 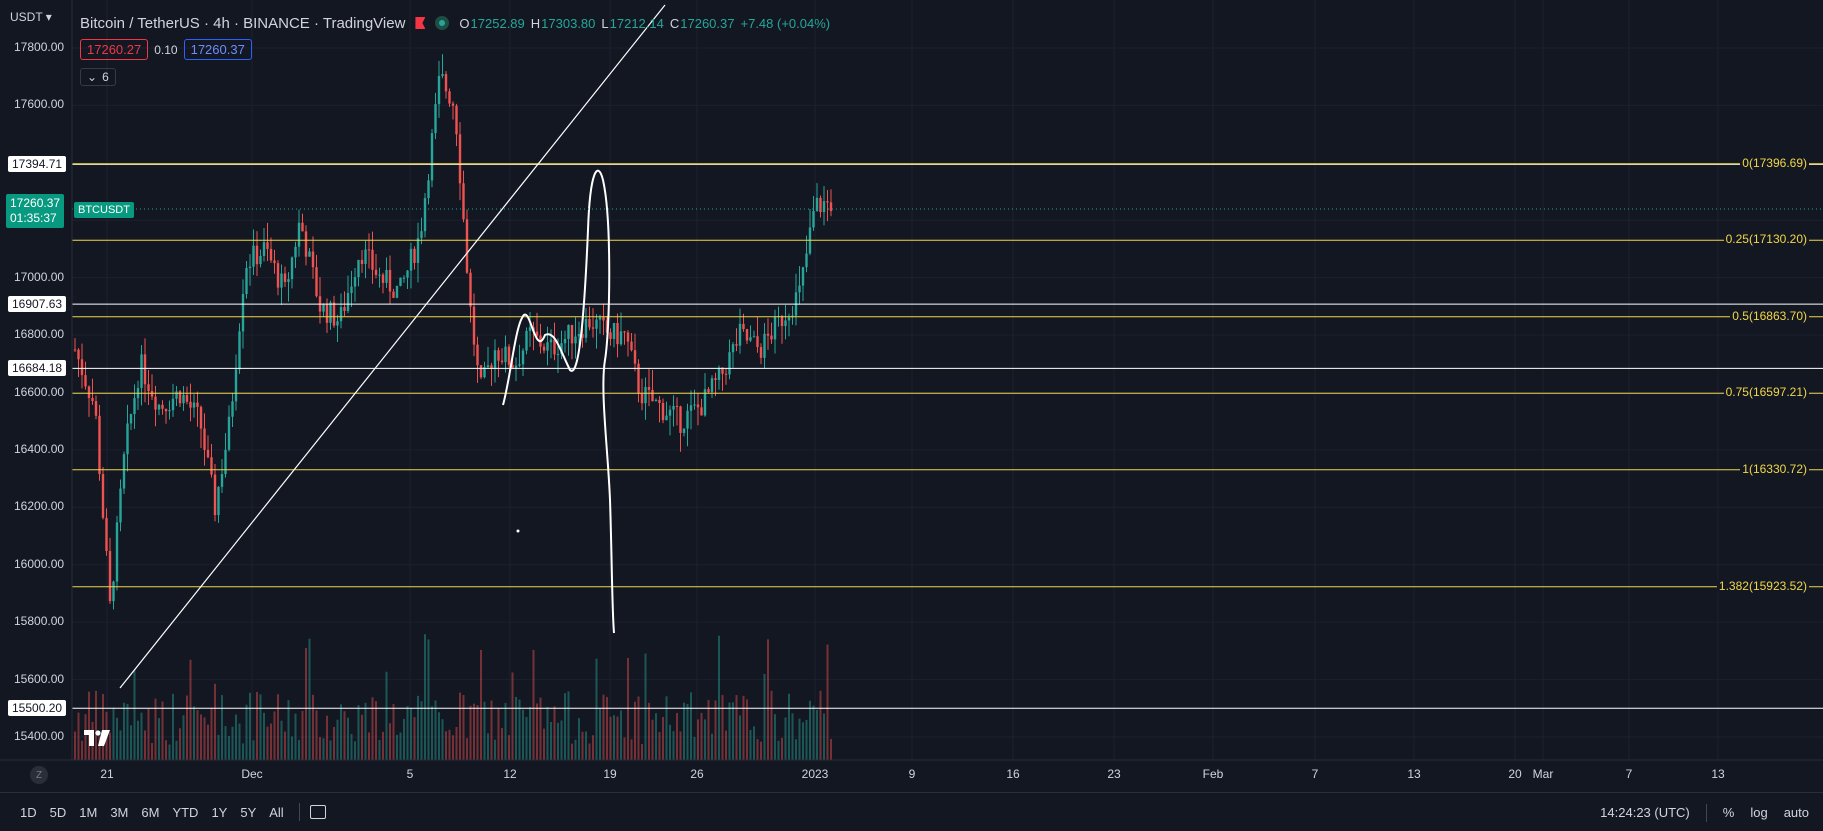 What do you see at coordinates (1796, 812) in the screenshot?
I see `auto-toggle: auto` at bounding box center [1796, 812].